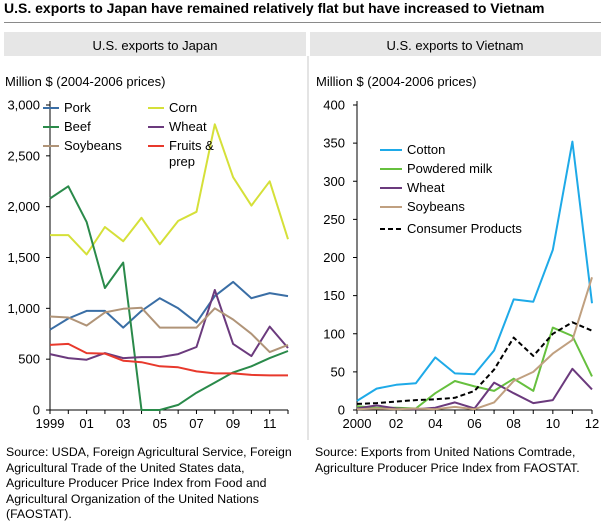  Describe the element at coordinates (29, 359) in the screenshot. I see `japan-y-tick-label: 500` at that location.